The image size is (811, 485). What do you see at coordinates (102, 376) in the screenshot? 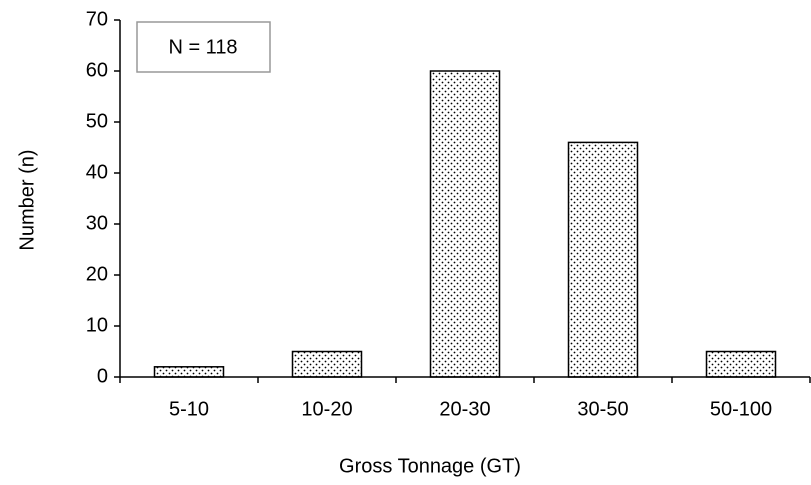
I see `y-tick-label: 0` at bounding box center [102, 376].